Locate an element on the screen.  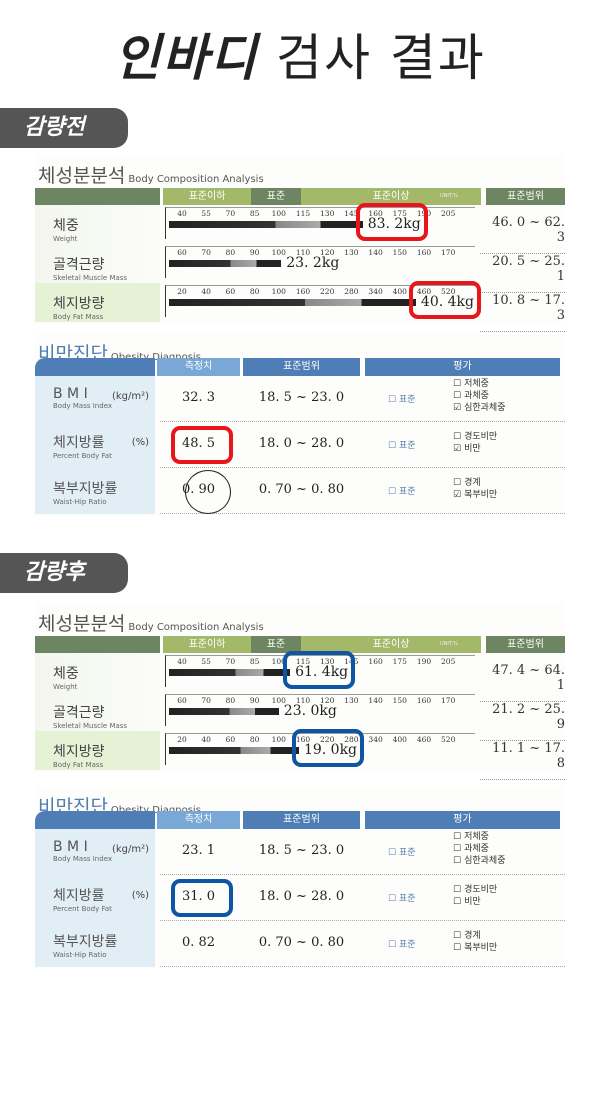
scale-tick: 20 is located at coordinates (182, 291).